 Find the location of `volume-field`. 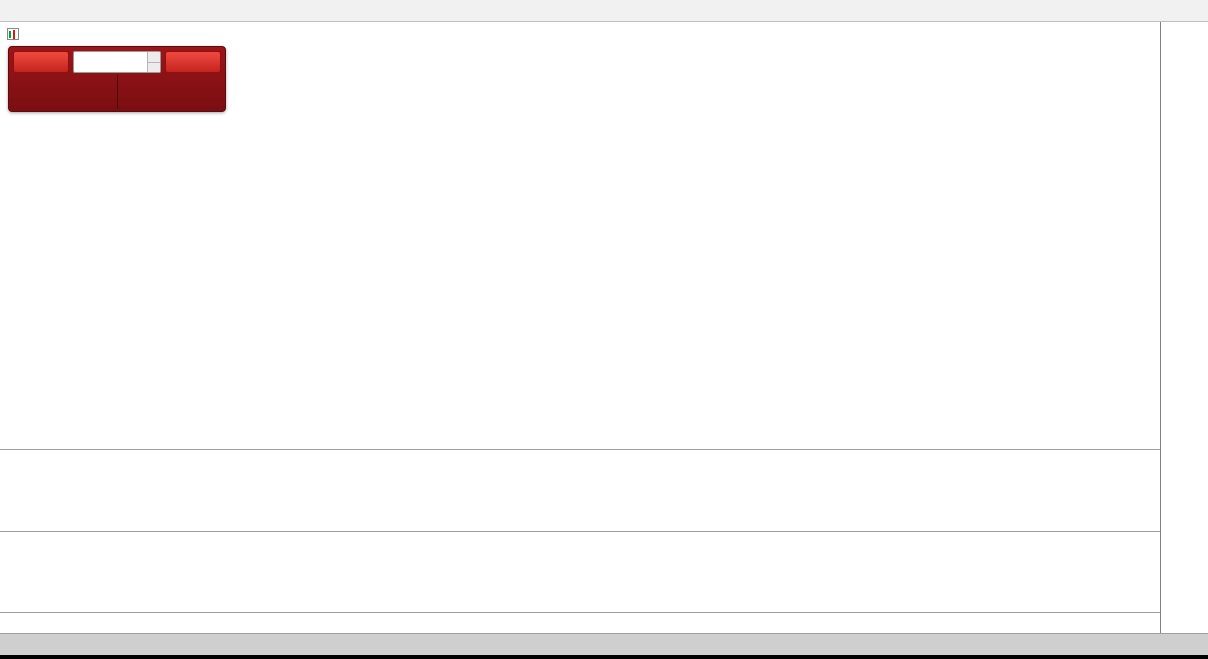

volume-field is located at coordinates (117, 62).